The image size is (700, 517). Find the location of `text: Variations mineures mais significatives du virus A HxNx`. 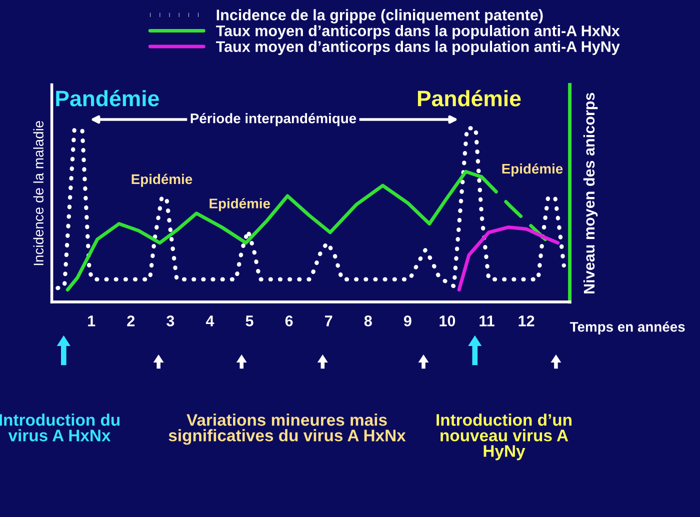

text: Variations mineures mais significatives du virus A HxNx is located at coordinates (287, 429).